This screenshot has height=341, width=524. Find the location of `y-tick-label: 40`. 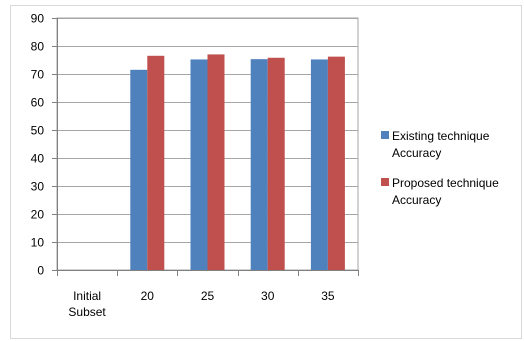

y-tick-label: 40 is located at coordinates (38, 159).